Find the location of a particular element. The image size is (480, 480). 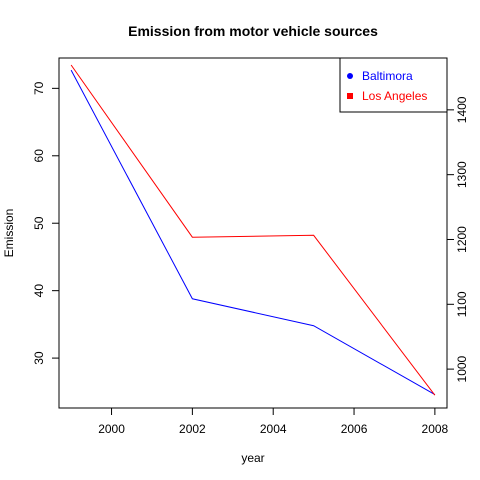

chart-title: Emission from motor vehicle sources is located at coordinates (253, 31).